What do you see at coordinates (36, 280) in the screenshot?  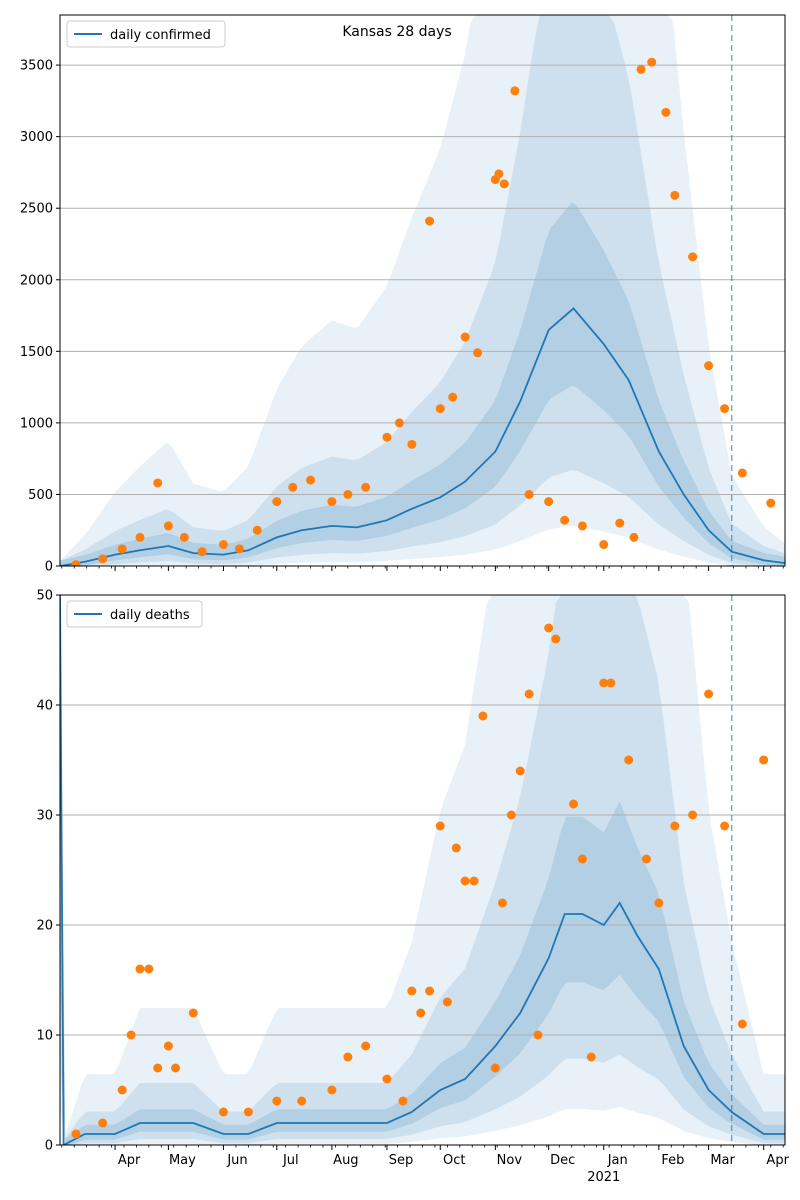 I see `y-tick-label: 2000` at bounding box center [36, 280].